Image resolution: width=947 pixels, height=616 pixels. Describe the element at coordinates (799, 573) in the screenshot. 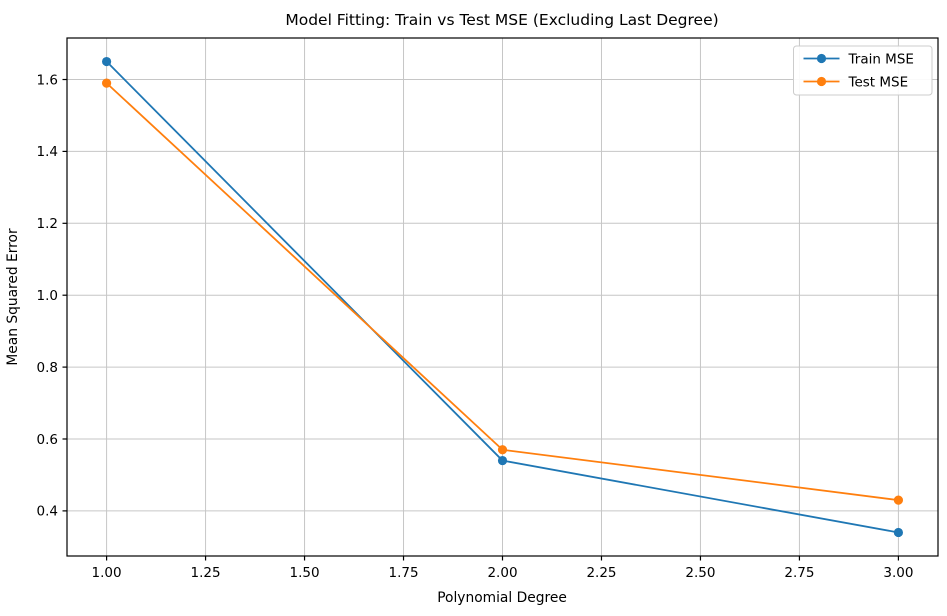

I see `x-tick-label: 2.75` at that location.